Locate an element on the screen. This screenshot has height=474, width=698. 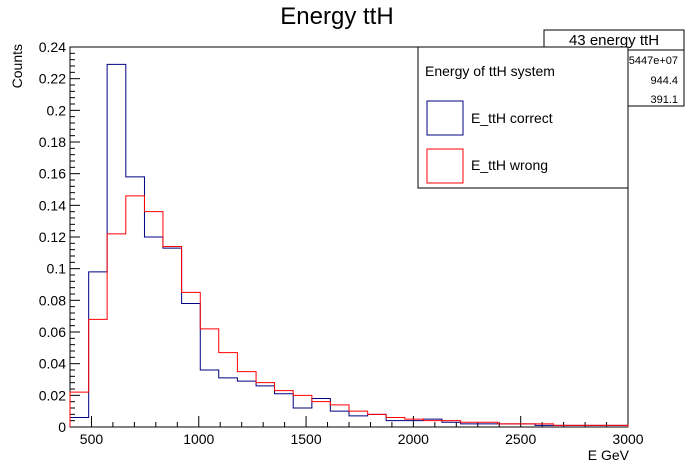
x-axis-label: E GeV is located at coordinates (609, 455).